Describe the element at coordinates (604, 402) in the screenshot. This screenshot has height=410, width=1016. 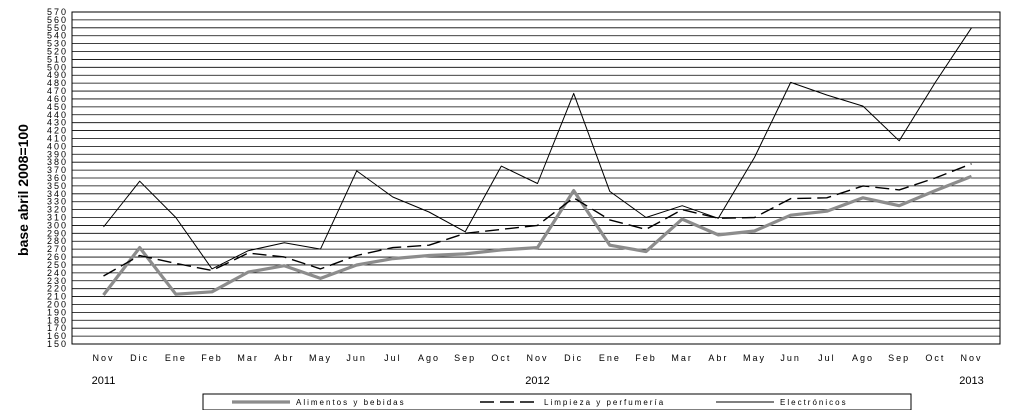
I see `legend-entry: Limpieza y perfumería` at that location.